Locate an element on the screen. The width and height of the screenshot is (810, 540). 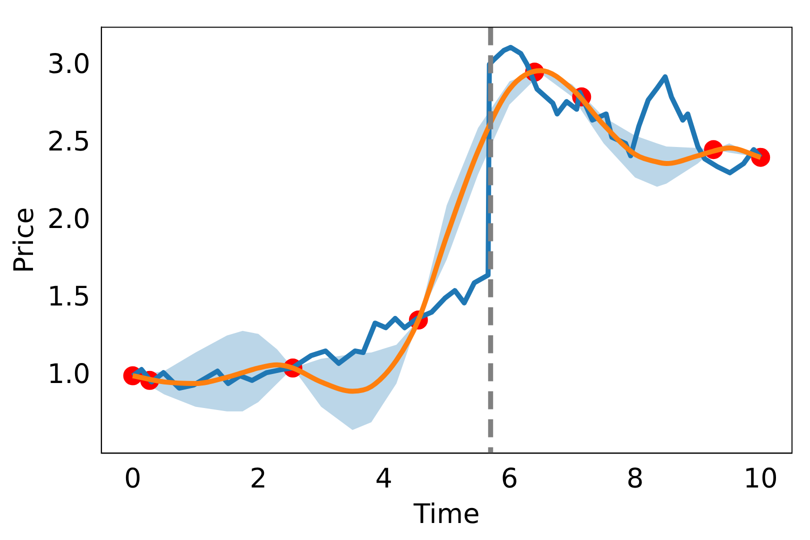
x-tick-label: 8 is located at coordinates (635, 478).